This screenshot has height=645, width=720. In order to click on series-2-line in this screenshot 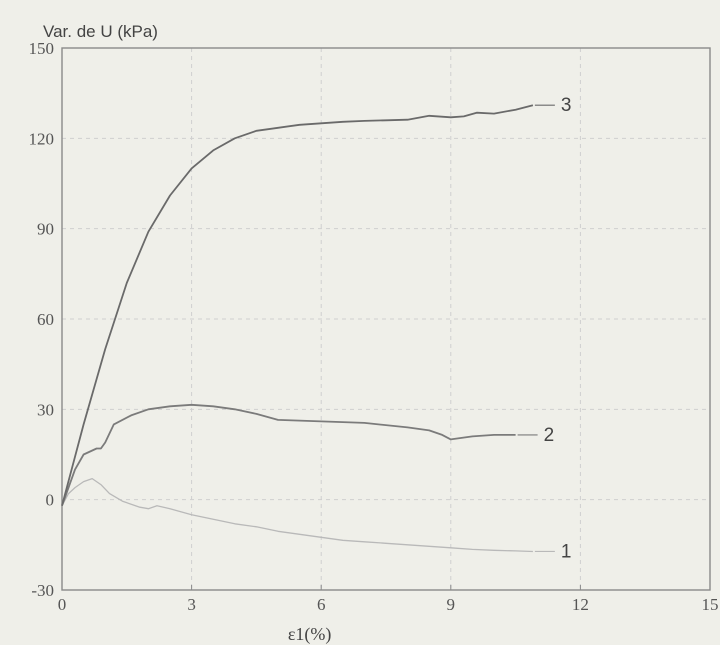, I will do `click(288, 455)`.